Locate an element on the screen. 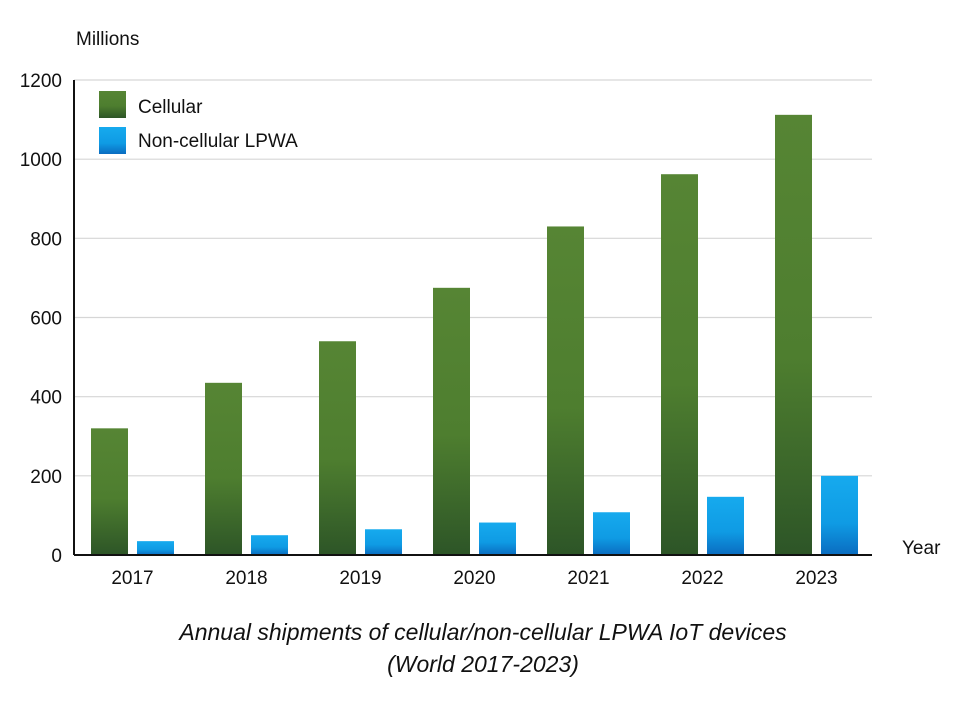  y-tick-label: 600 is located at coordinates (46, 319).